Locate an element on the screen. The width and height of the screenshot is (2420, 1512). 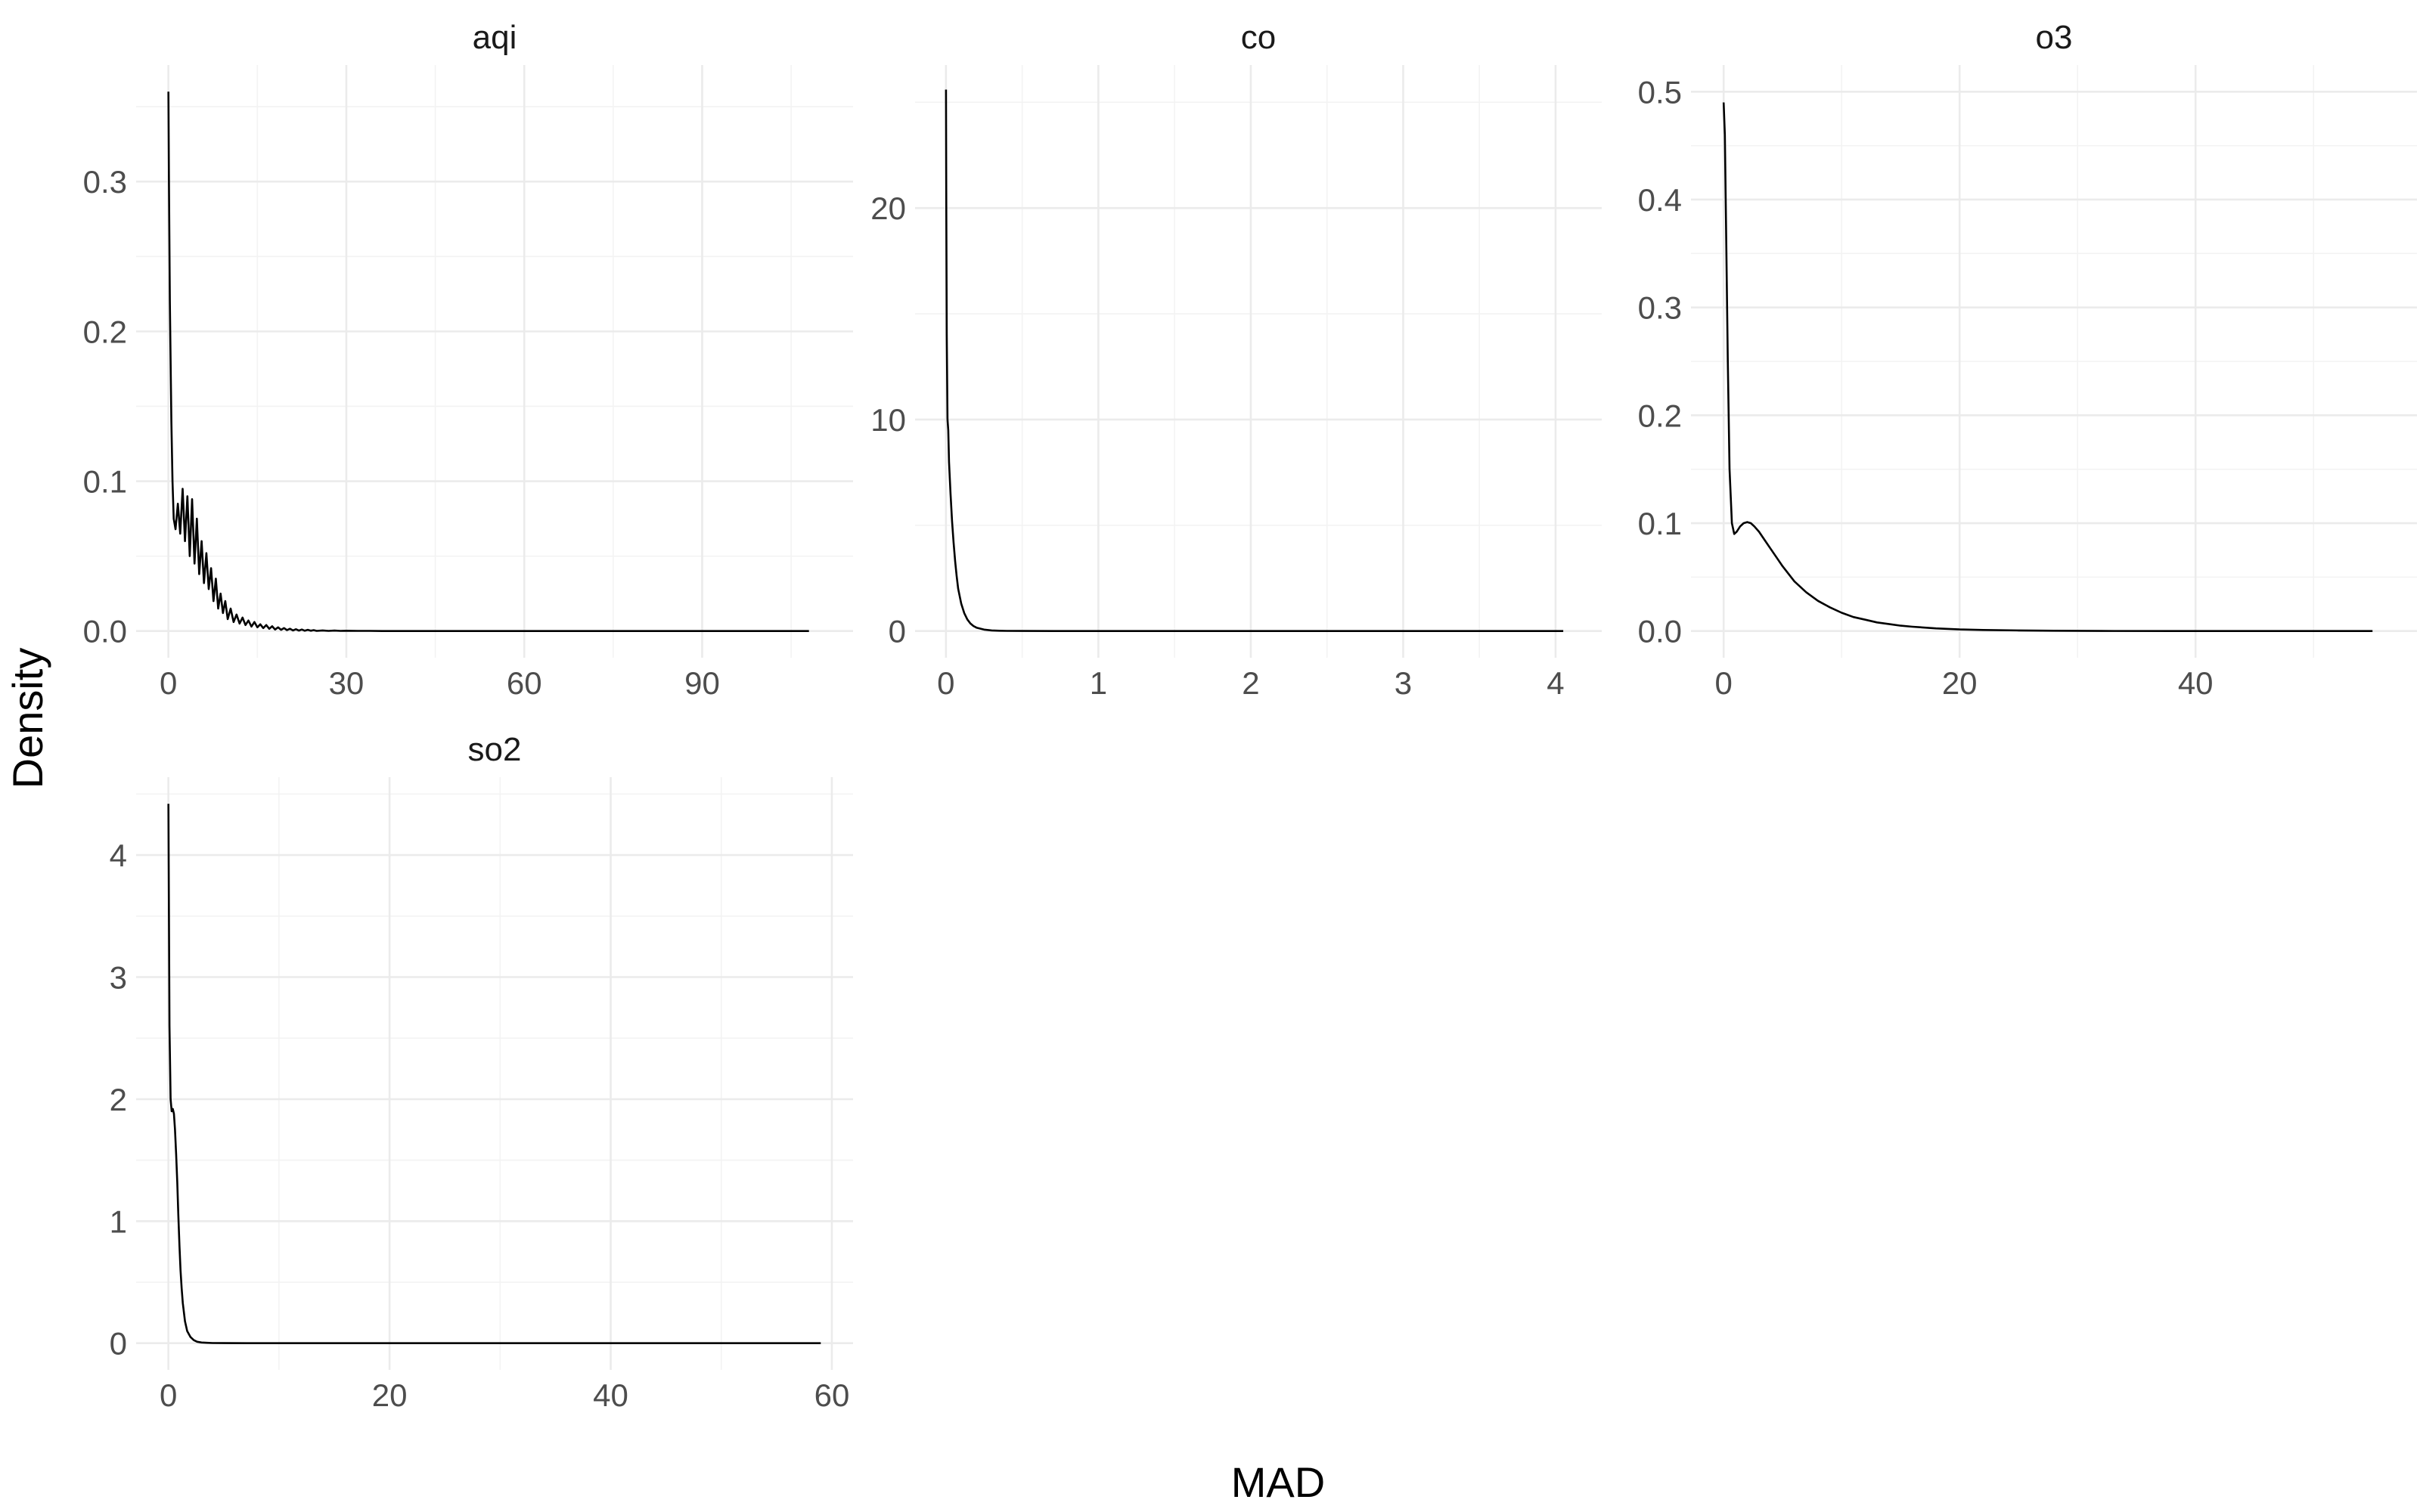
y-tick-label: 2 is located at coordinates (119, 1100).